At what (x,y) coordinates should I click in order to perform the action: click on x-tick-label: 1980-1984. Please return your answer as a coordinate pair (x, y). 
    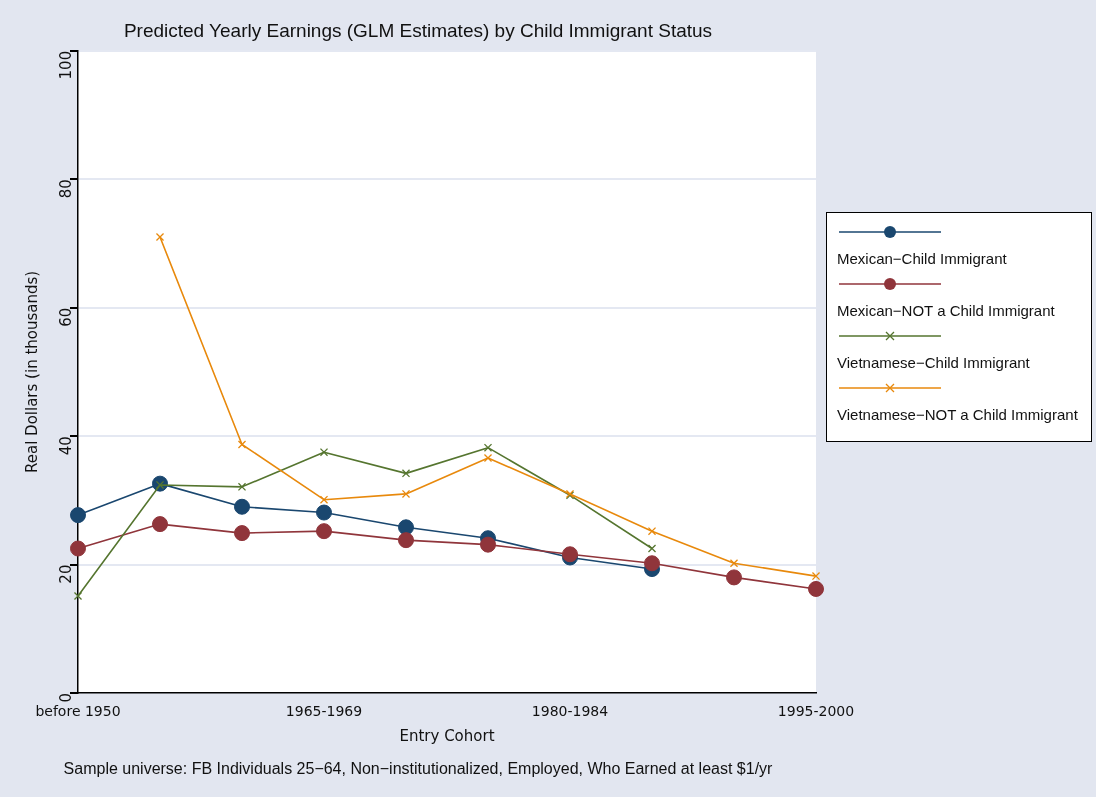
    Looking at the image, I should click on (570, 711).